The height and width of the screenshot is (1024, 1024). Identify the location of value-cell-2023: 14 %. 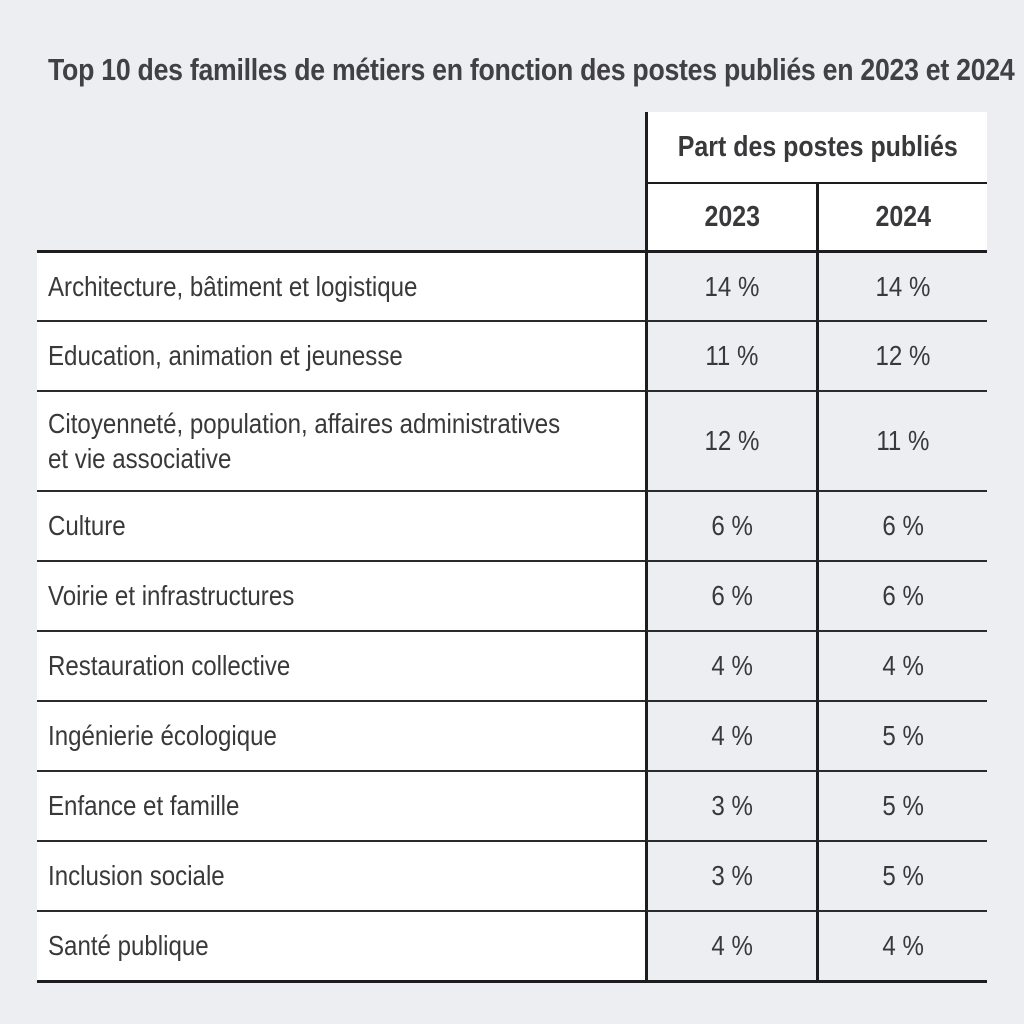
(730, 285).